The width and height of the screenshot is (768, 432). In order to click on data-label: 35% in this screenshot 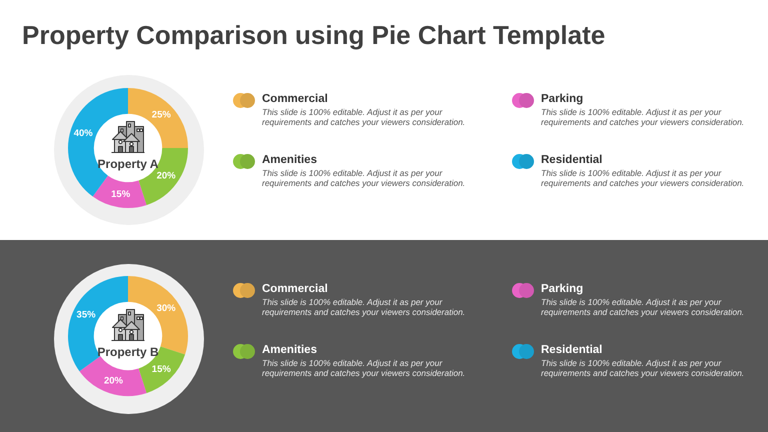, I will do `click(86, 314)`.